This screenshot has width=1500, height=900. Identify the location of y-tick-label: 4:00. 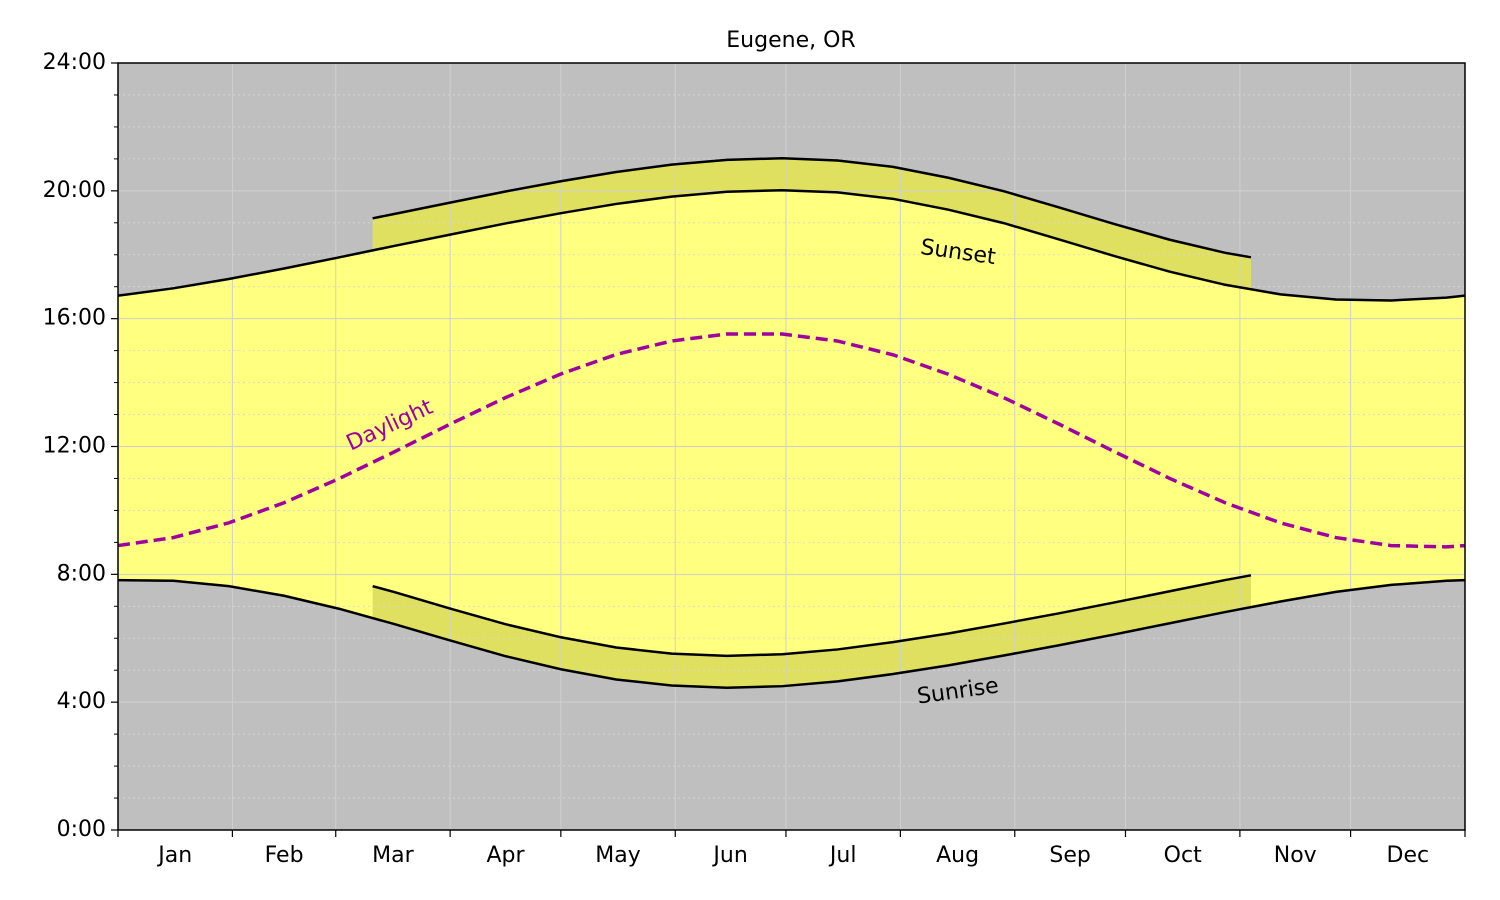
(81, 701).